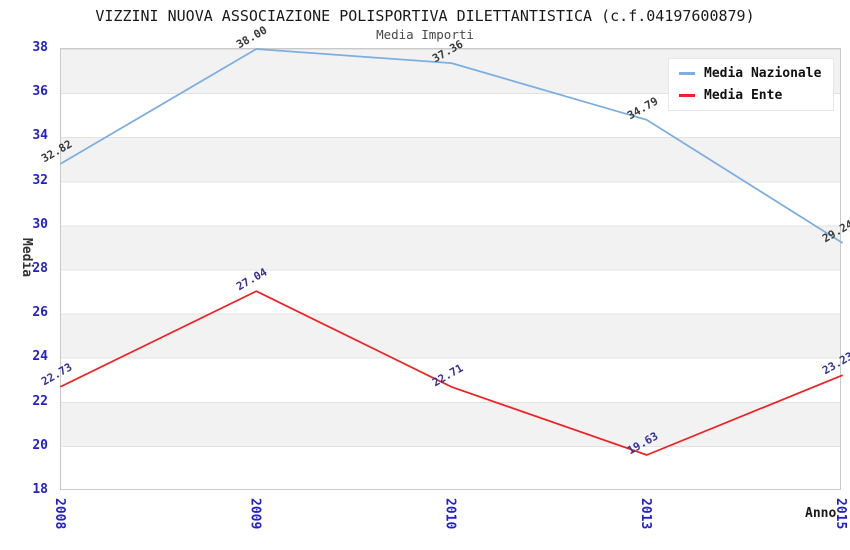 This screenshot has width=850, height=550. Describe the element at coordinates (751, 84) in the screenshot. I see `legend: Media Nazionale Media Ente` at that location.